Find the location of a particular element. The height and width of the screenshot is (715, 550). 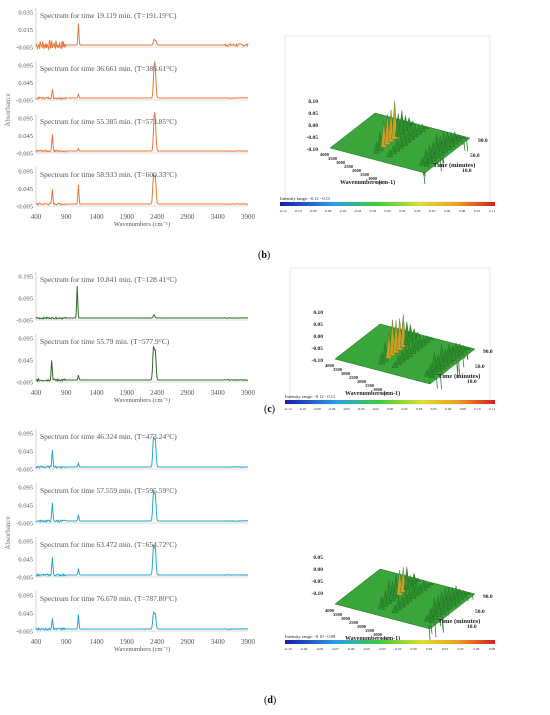

colorbar-tick: 0.10 is located at coordinates (477, 409).